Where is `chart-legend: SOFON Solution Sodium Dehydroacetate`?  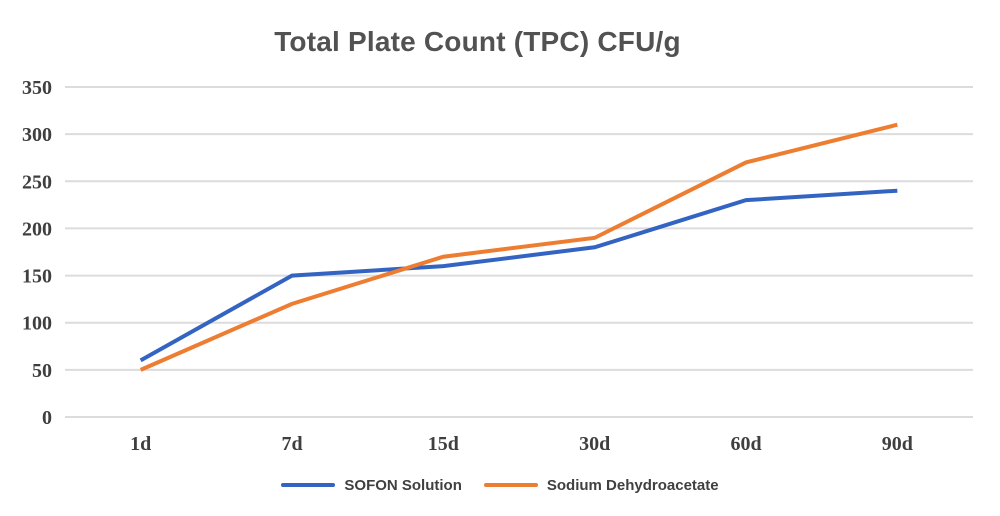 chart-legend: SOFON Solution Sodium Dehydroacetate is located at coordinates (500, 485).